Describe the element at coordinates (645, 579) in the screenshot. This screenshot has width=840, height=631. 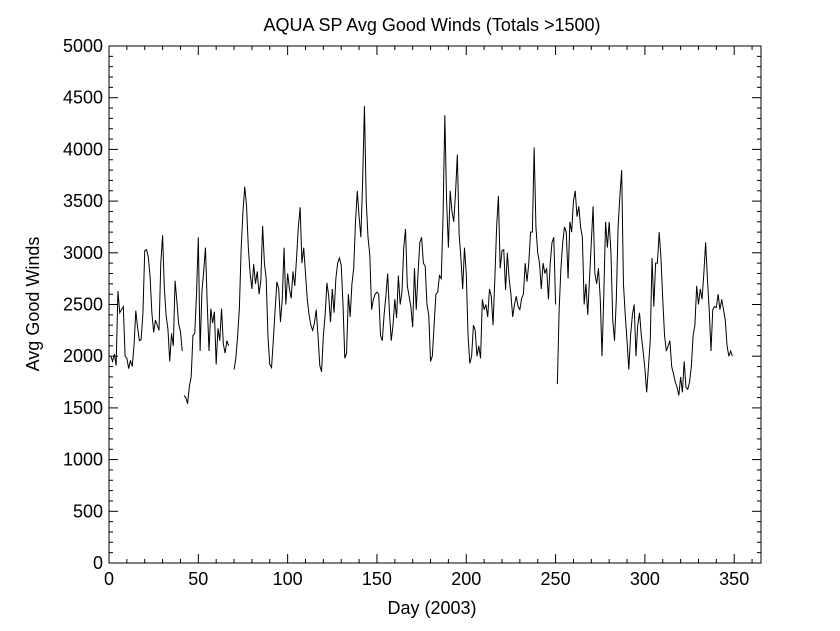
I see `x-tick-label: 300` at that location.